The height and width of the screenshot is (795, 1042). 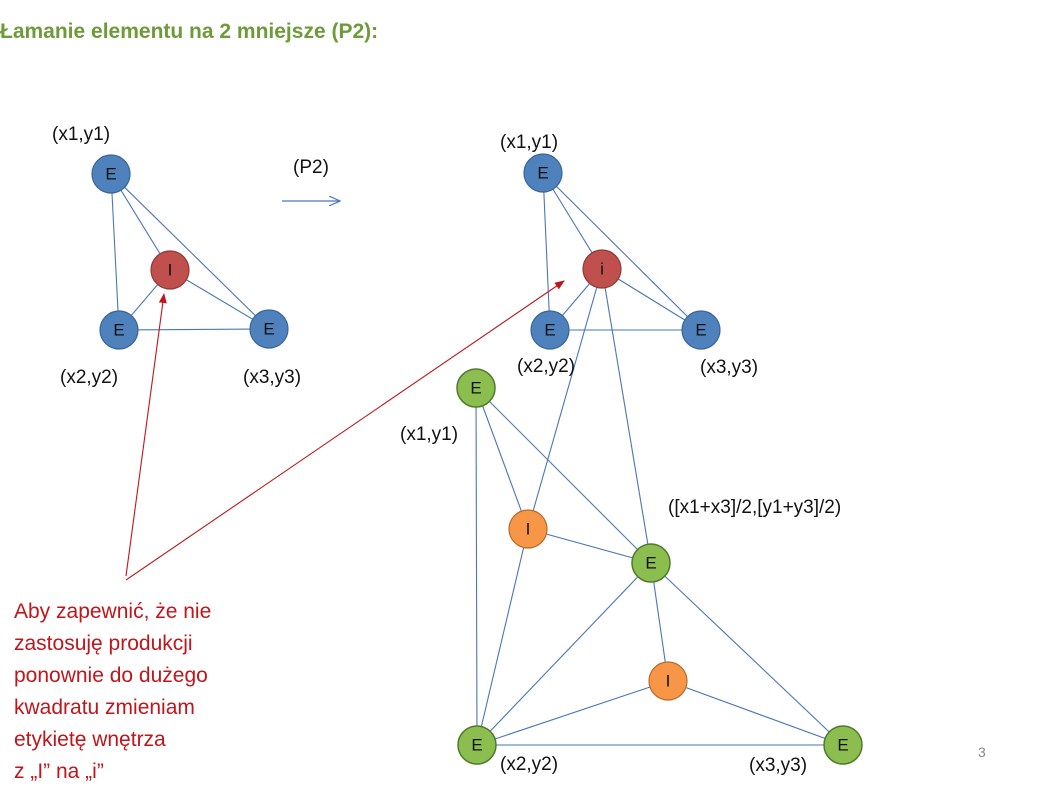 I want to click on production-label: (P2), so click(x=311, y=167).